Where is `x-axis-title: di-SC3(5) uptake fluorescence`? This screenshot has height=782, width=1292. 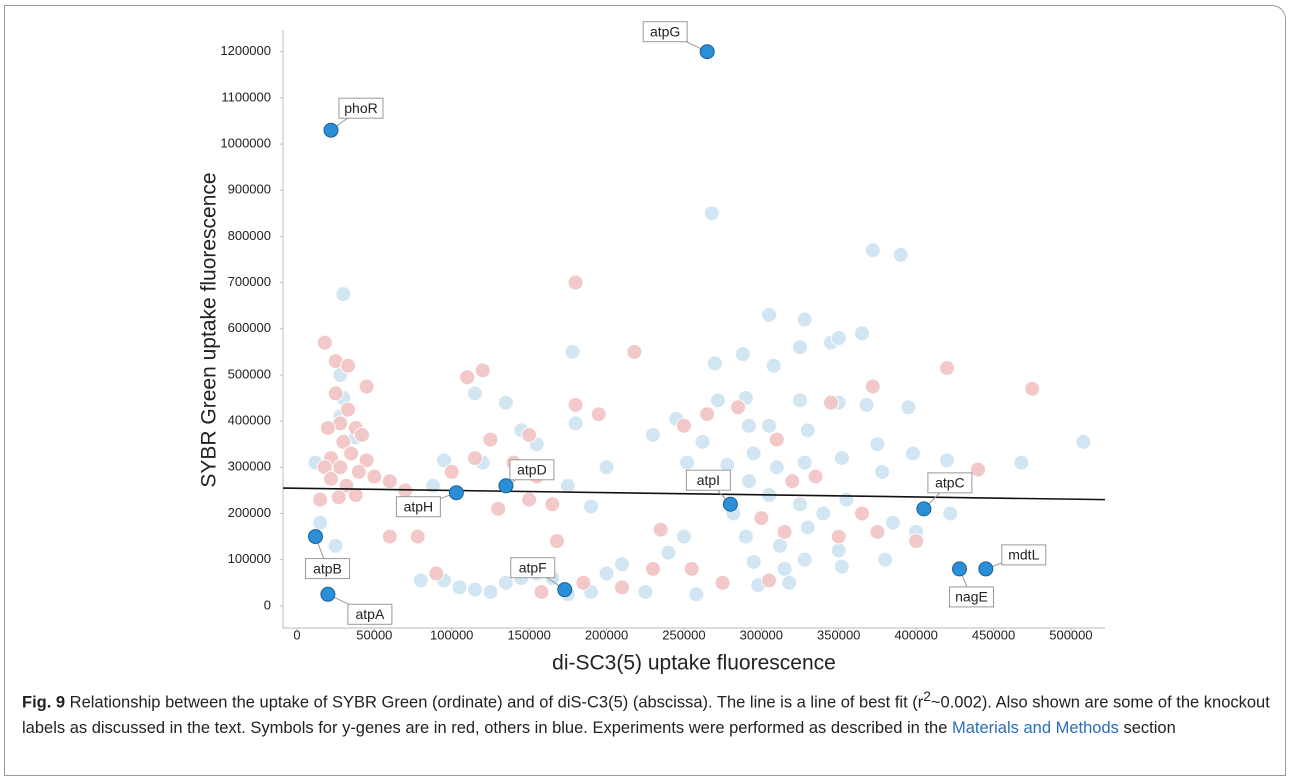 x-axis-title: di-SC3(5) uptake fluorescence is located at coordinates (694, 663).